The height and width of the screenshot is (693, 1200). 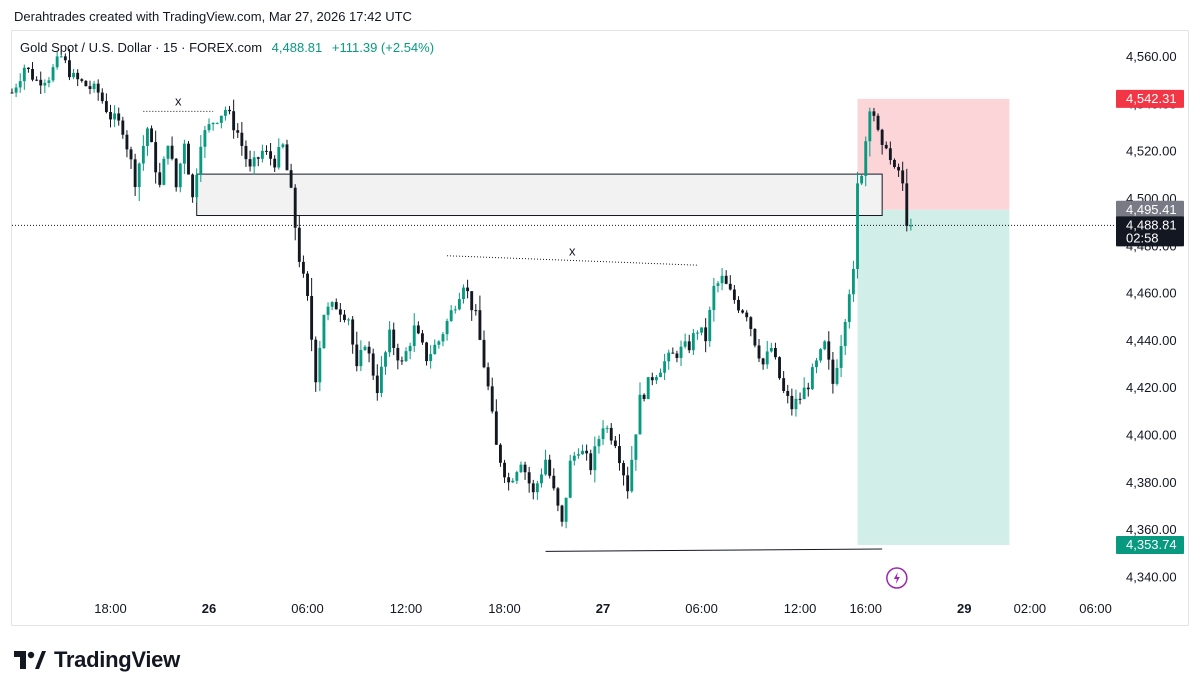 I want to click on tradingview-logo: TradingView, so click(x=97, y=660).